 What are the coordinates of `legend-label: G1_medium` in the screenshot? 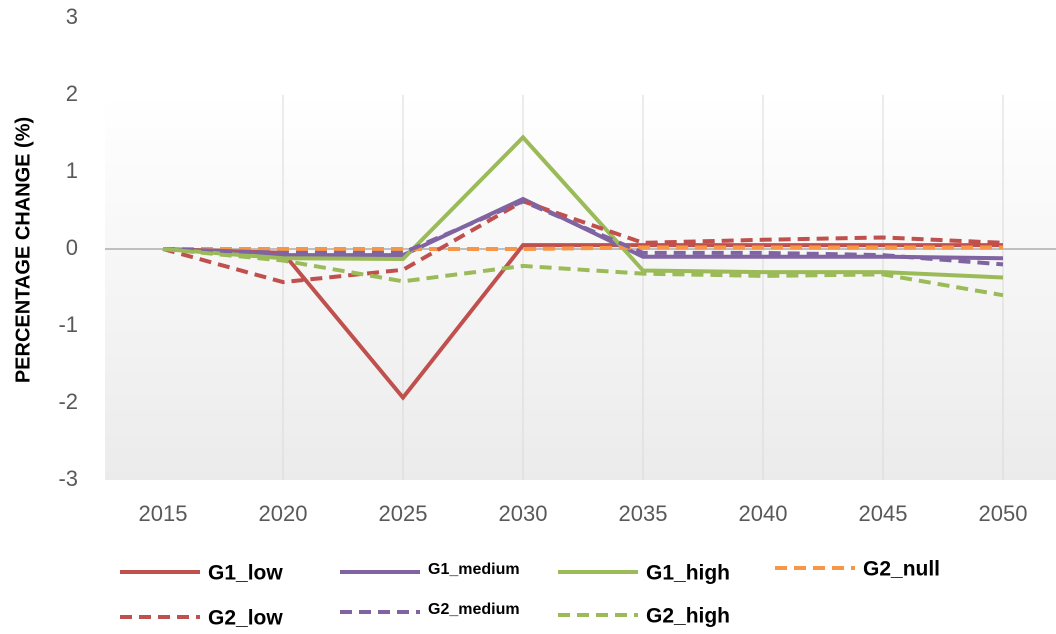 It's located at (474, 569).